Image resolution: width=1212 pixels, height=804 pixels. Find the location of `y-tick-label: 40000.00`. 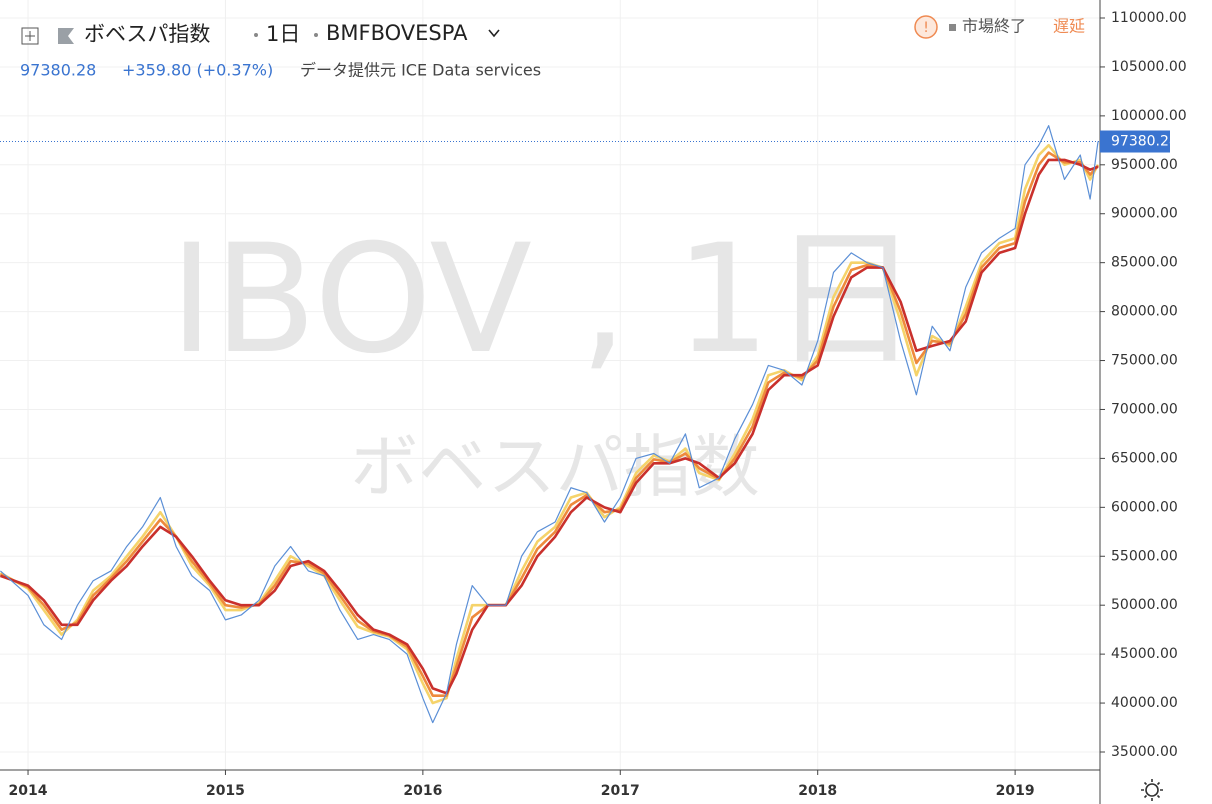

y-tick-label: 40000.00 is located at coordinates (1144, 703).